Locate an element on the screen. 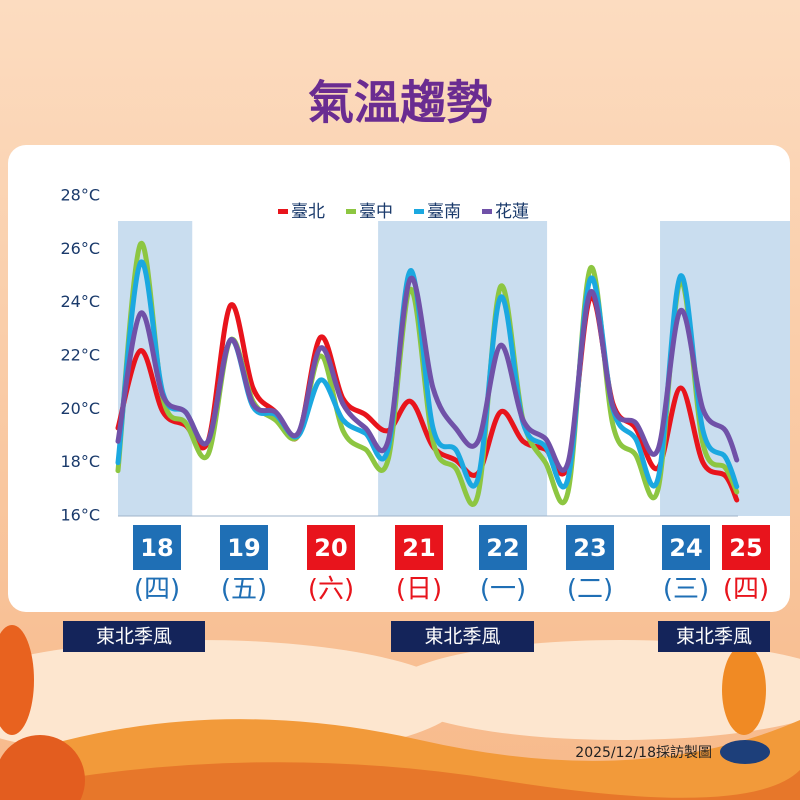  y-tick-label: 16°C is located at coordinates (80, 515).